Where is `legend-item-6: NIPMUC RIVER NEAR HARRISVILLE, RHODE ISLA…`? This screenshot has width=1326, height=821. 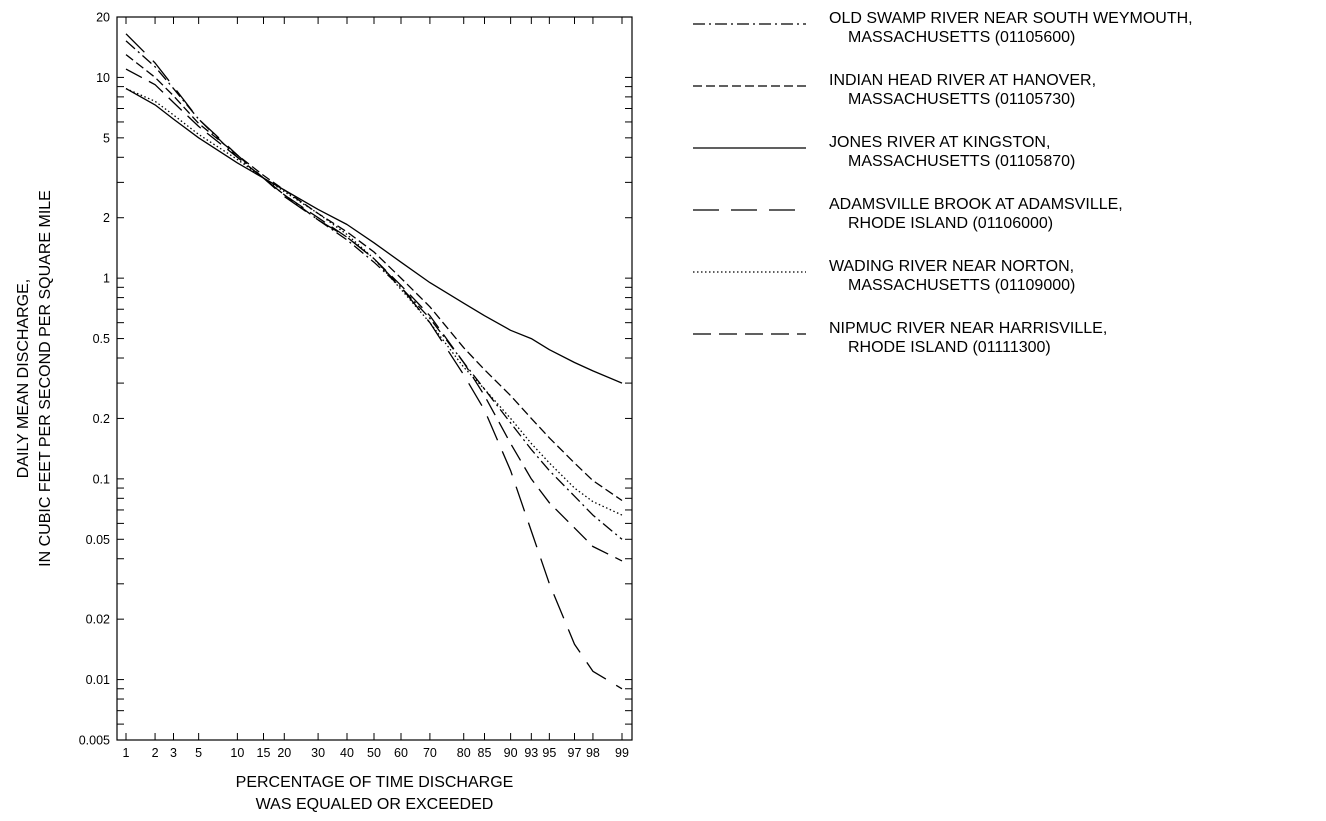
legend-item-6: NIPMUC RIVER NEAR HARRISVILLE, RHODE ISLA… is located at coordinates (900, 338).